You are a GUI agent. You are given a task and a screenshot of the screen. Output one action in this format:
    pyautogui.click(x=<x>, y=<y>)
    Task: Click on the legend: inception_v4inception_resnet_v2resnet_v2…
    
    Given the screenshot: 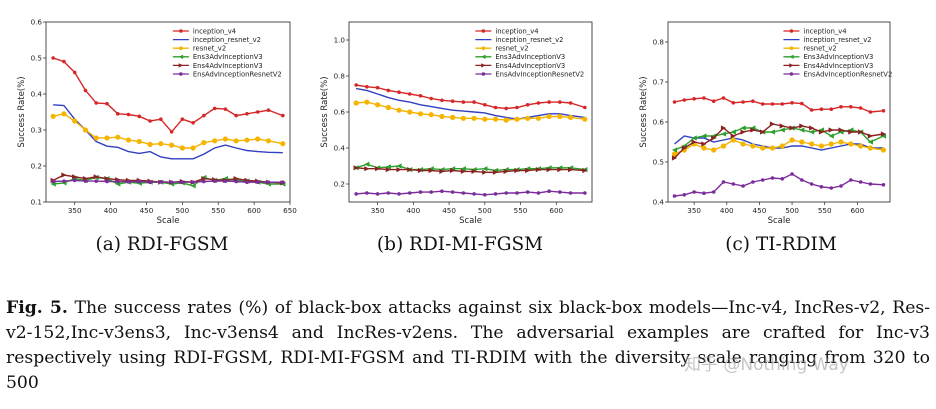 What is the action you would take?
    pyautogui.click(x=837, y=52)
    